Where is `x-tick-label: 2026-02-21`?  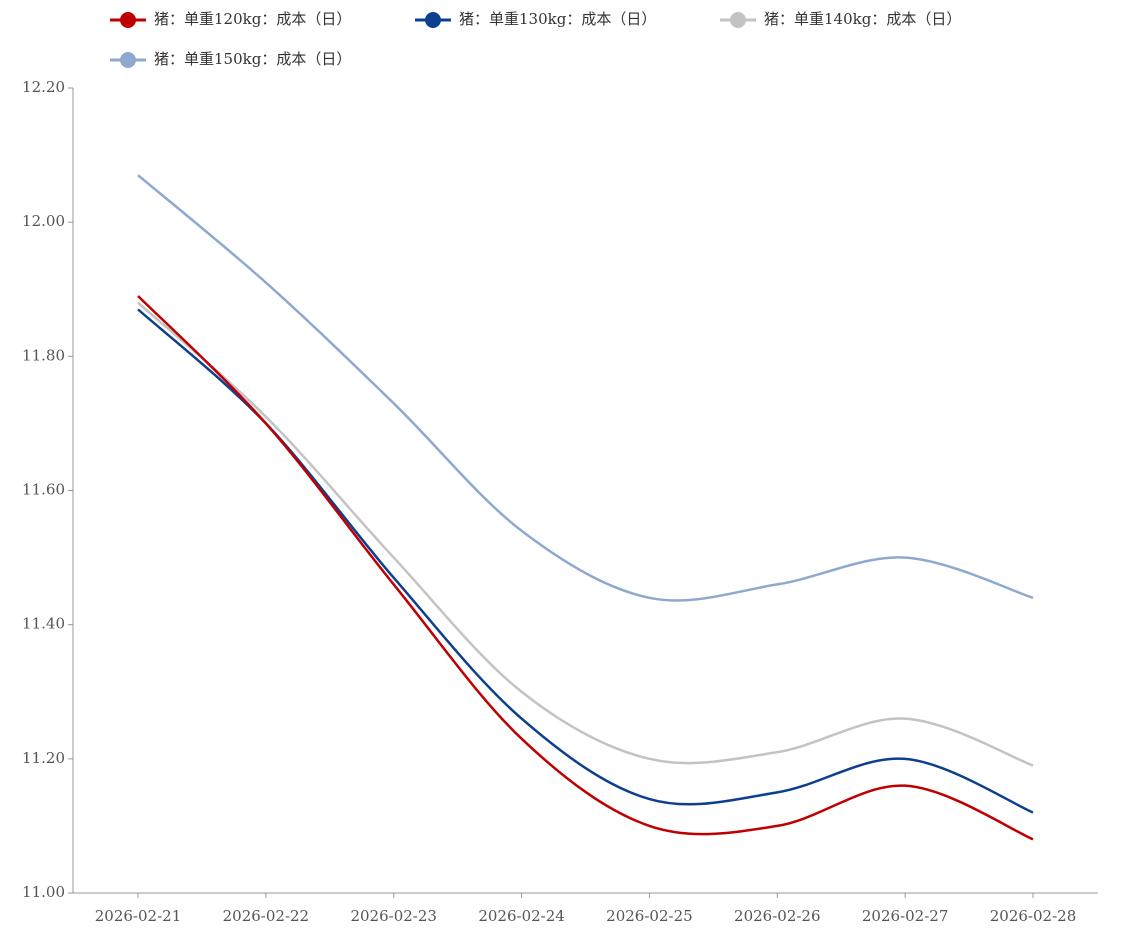
x-tick-label: 2026-02-21 is located at coordinates (138, 916).